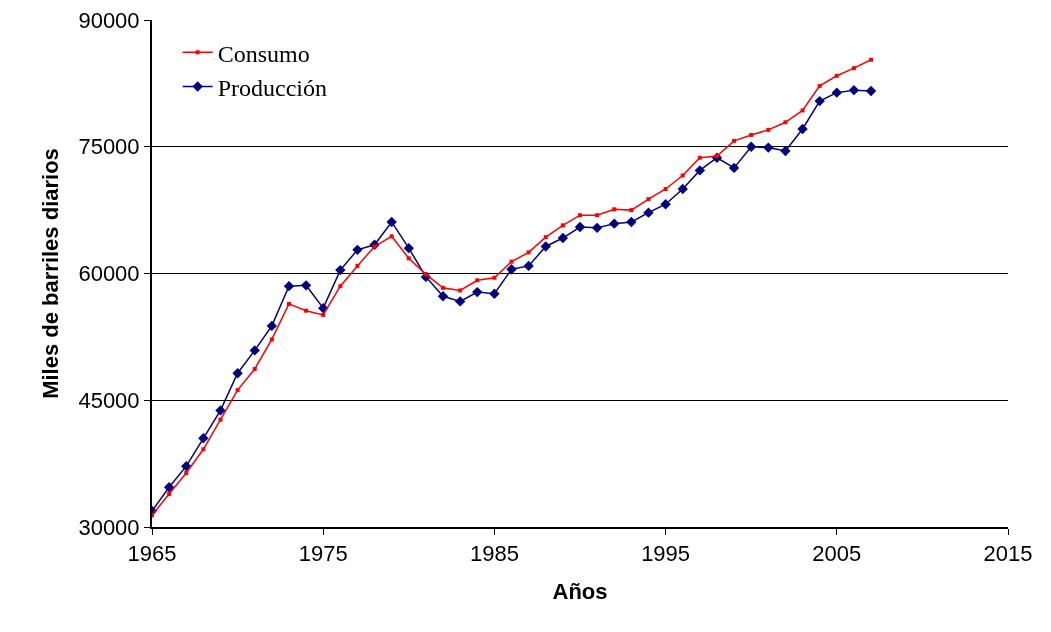 The height and width of the screenshot is (632, 1051). I want to click on x-tick-label: 1975, so click(323, 554).